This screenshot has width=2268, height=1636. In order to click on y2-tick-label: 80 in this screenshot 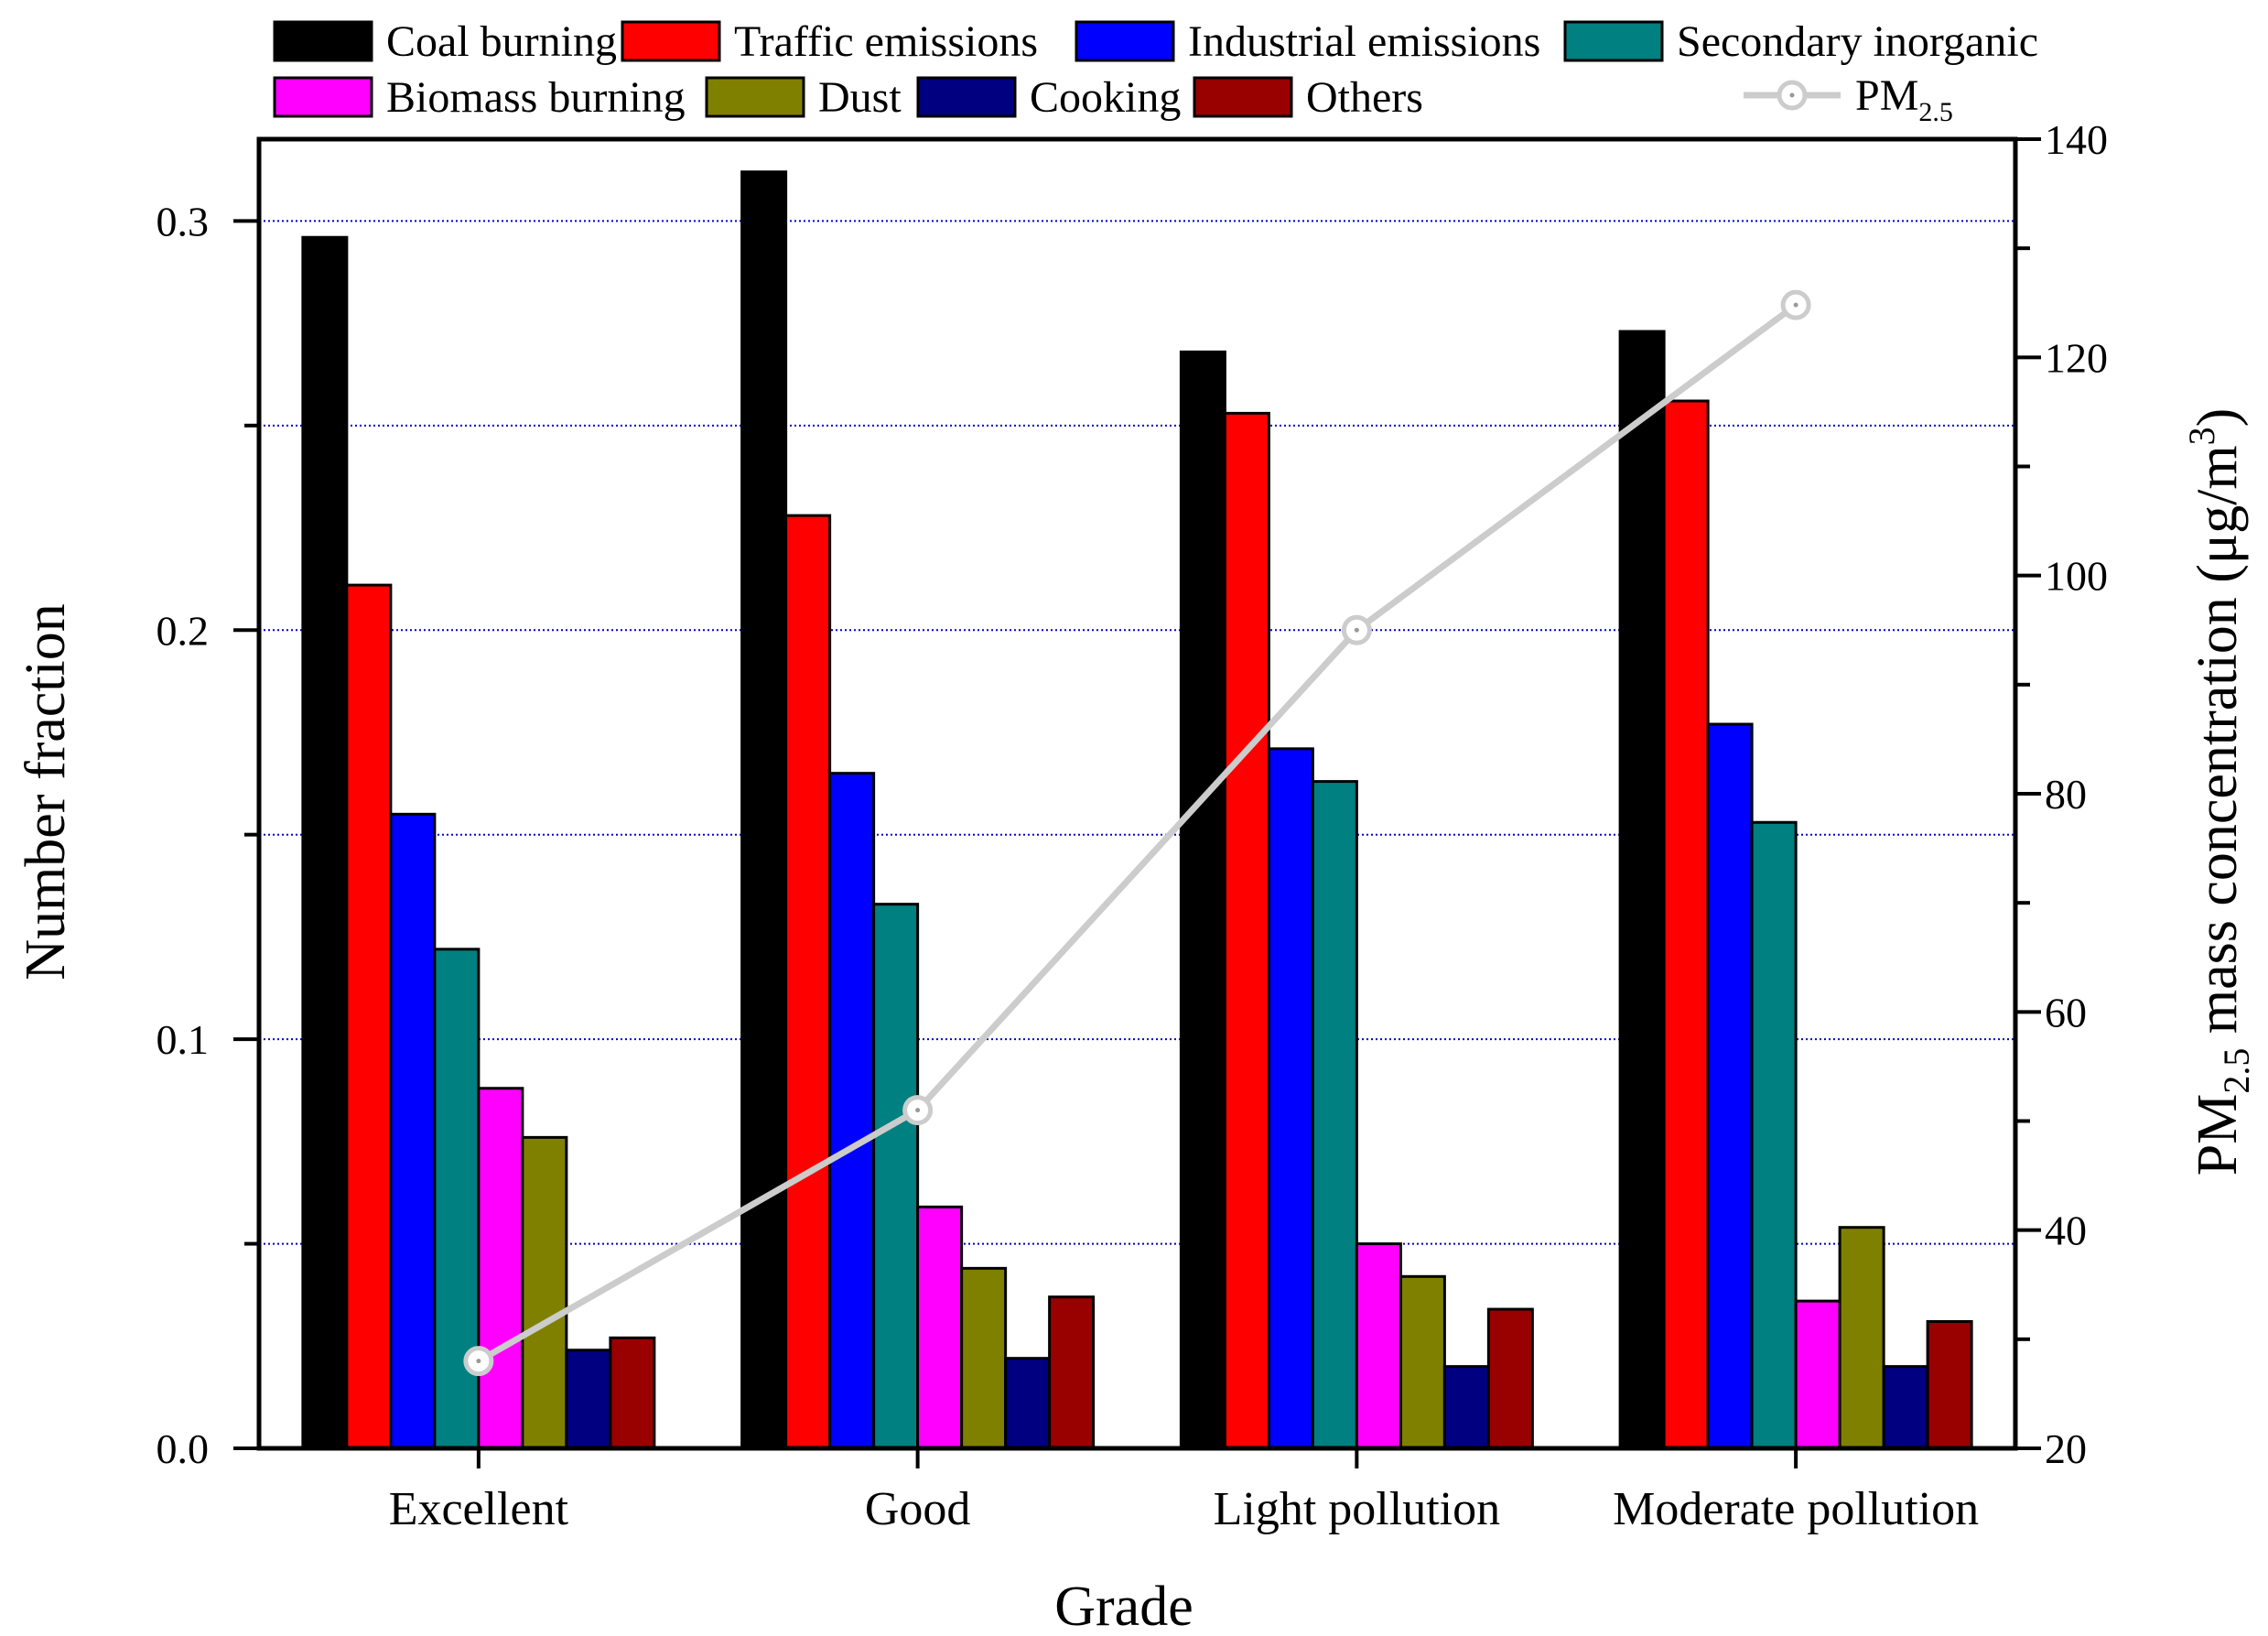, I will do `click(2066, 794)`.